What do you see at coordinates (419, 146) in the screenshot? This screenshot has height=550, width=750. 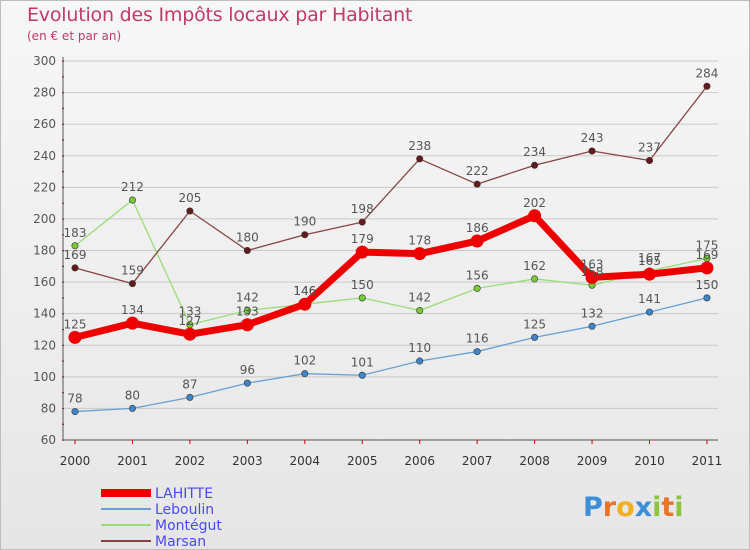 I see `data-label: 238` at bounding box center [419, 146].